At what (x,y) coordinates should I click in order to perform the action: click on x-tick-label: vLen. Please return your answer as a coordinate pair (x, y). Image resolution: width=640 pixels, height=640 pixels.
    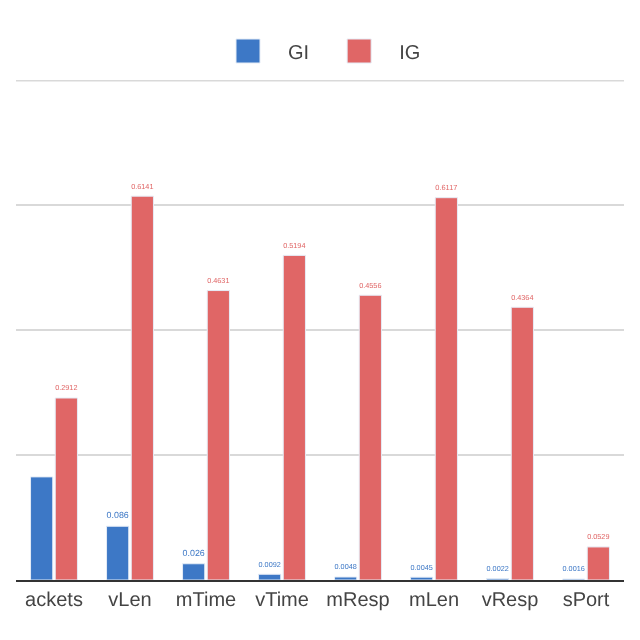
    Looking at the image, I should click on (130, 601).